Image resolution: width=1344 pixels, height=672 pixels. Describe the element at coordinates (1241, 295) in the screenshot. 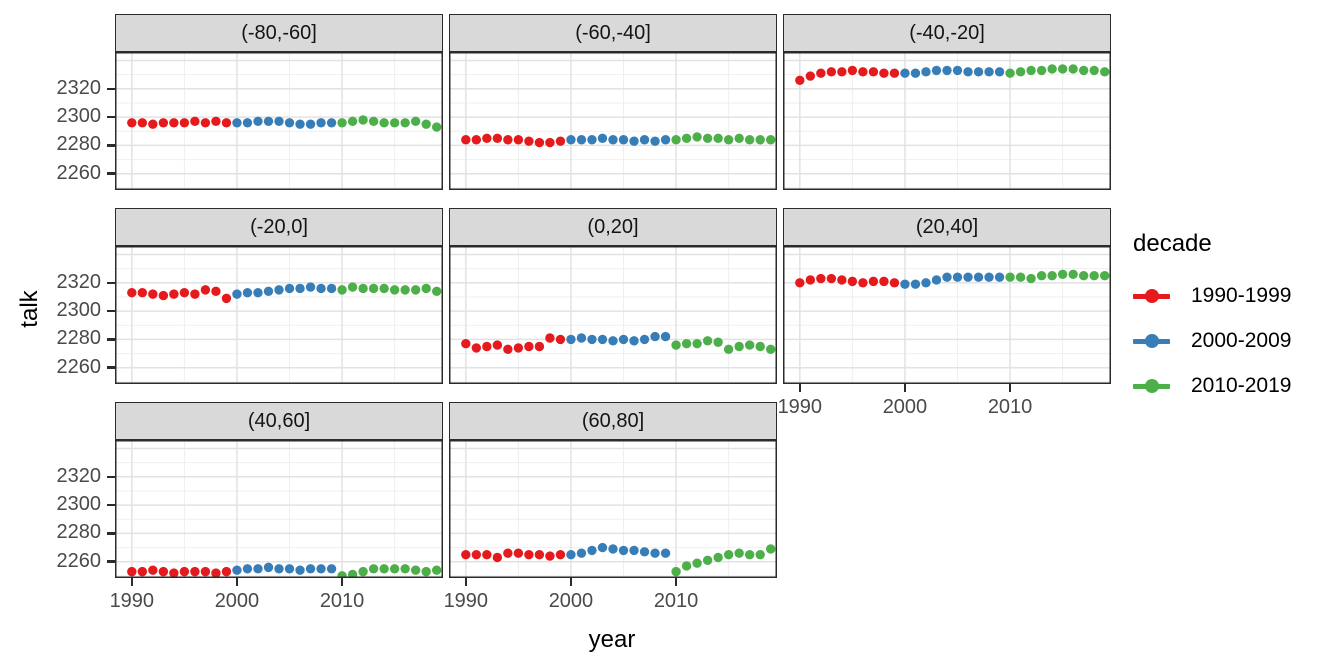

I see `legend-entry-label: 1990-1999` at that location.